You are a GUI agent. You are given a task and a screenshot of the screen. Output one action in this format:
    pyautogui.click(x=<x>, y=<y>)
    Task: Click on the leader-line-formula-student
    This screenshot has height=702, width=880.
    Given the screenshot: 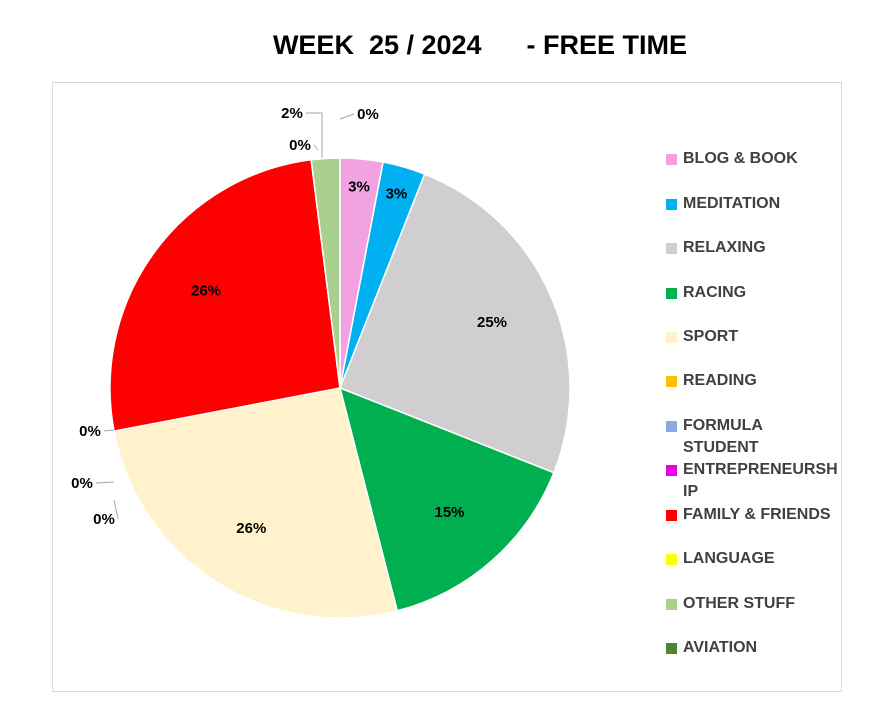 What is the action you would take?
    pyautogui.click(x=105, y=482)
    